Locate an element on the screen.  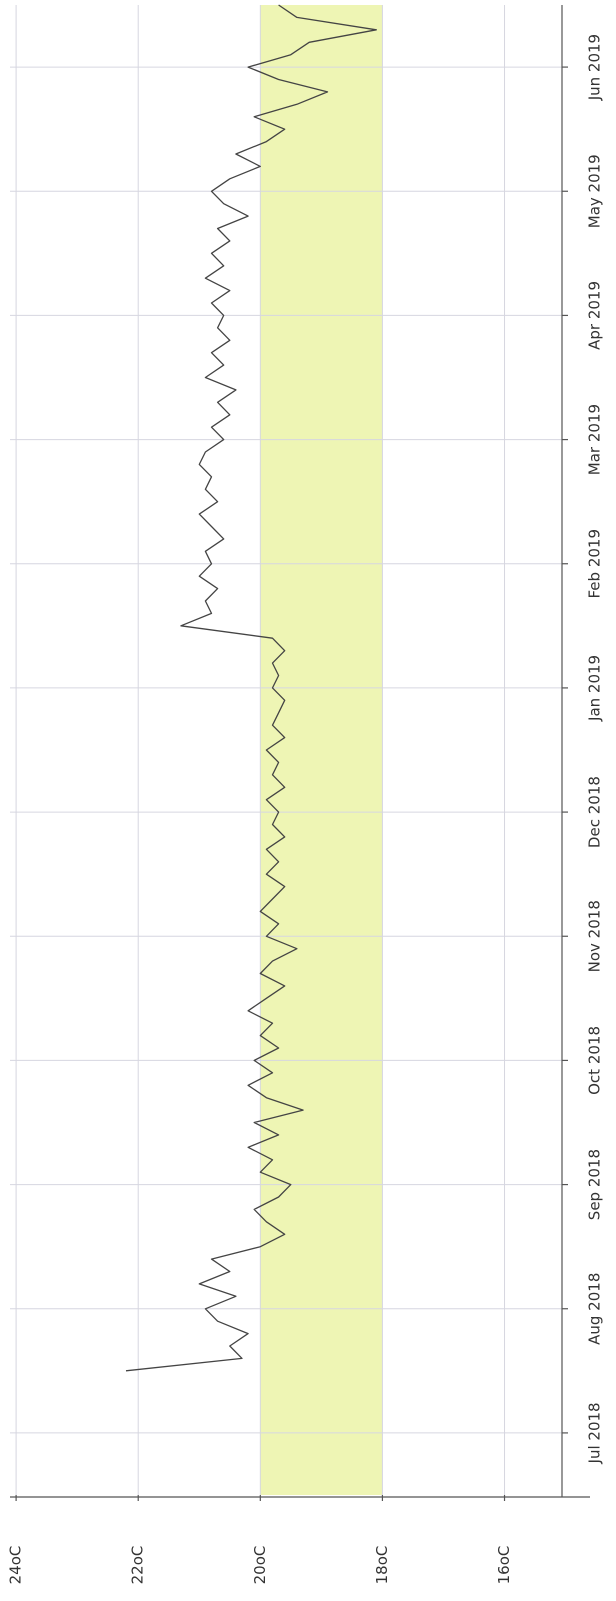
y-tick-label: 18oC is located at coordinates (382, 1565).